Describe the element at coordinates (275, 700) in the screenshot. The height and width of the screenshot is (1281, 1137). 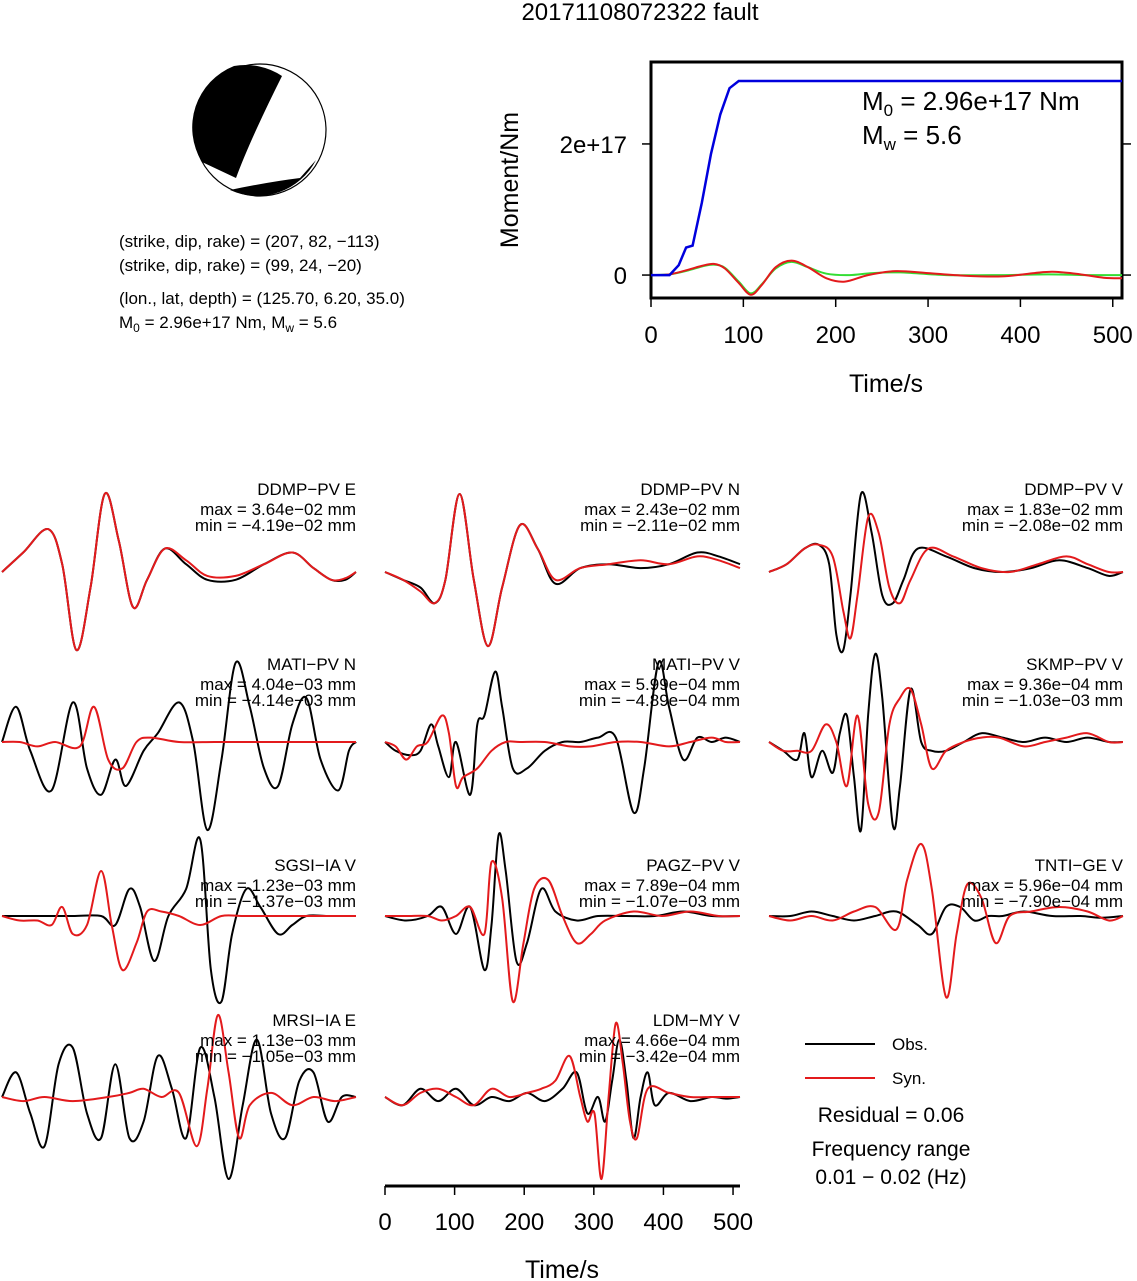
I see `min-amplitude: min = −4.14e−03 mm` at that location.